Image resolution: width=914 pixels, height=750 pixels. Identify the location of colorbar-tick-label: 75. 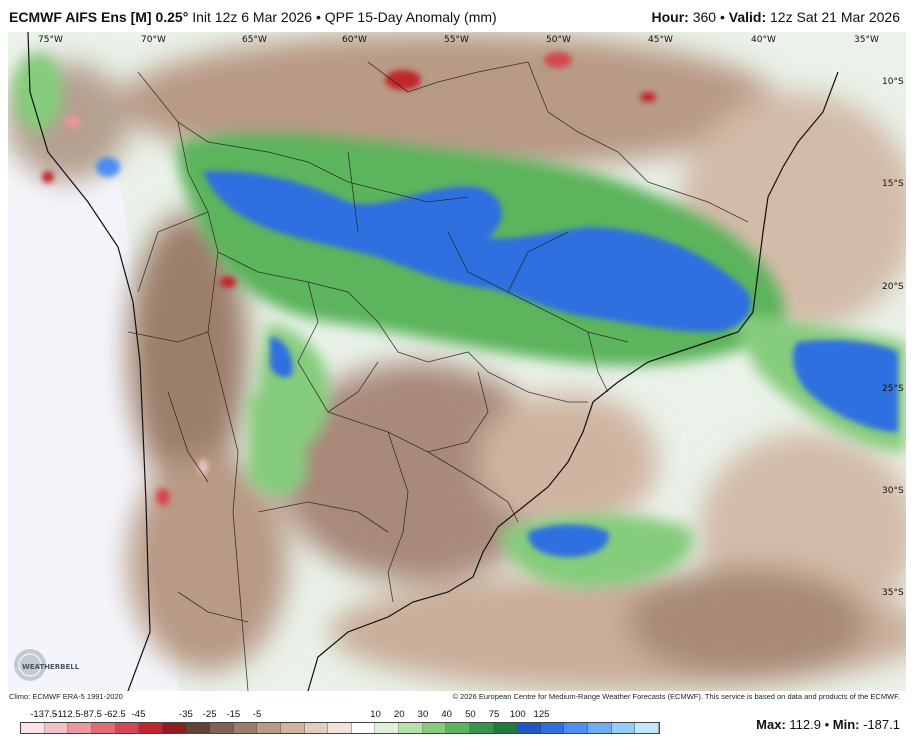
(494, 714).